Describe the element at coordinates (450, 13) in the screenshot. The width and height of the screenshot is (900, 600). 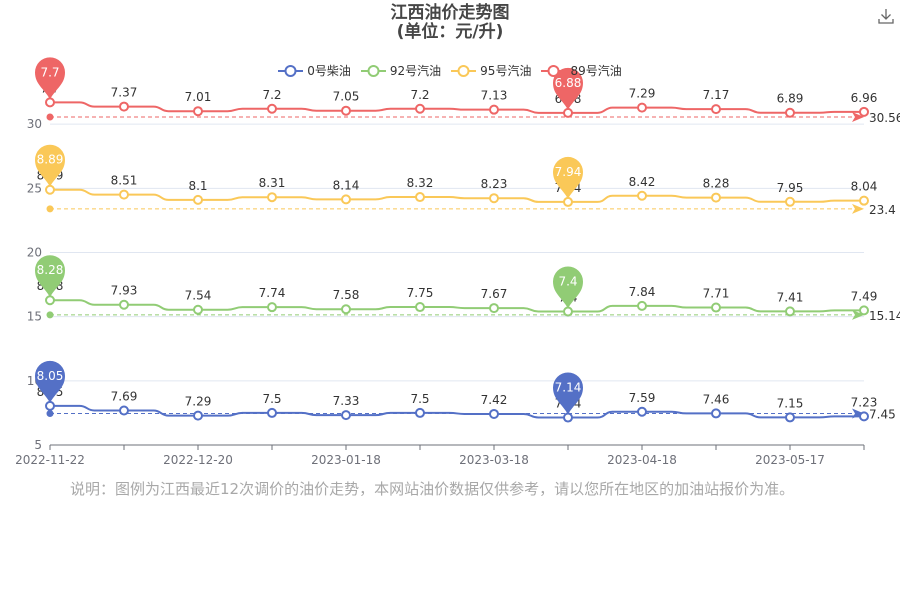
I see `chart-title: 江西油价走势图` at that location.